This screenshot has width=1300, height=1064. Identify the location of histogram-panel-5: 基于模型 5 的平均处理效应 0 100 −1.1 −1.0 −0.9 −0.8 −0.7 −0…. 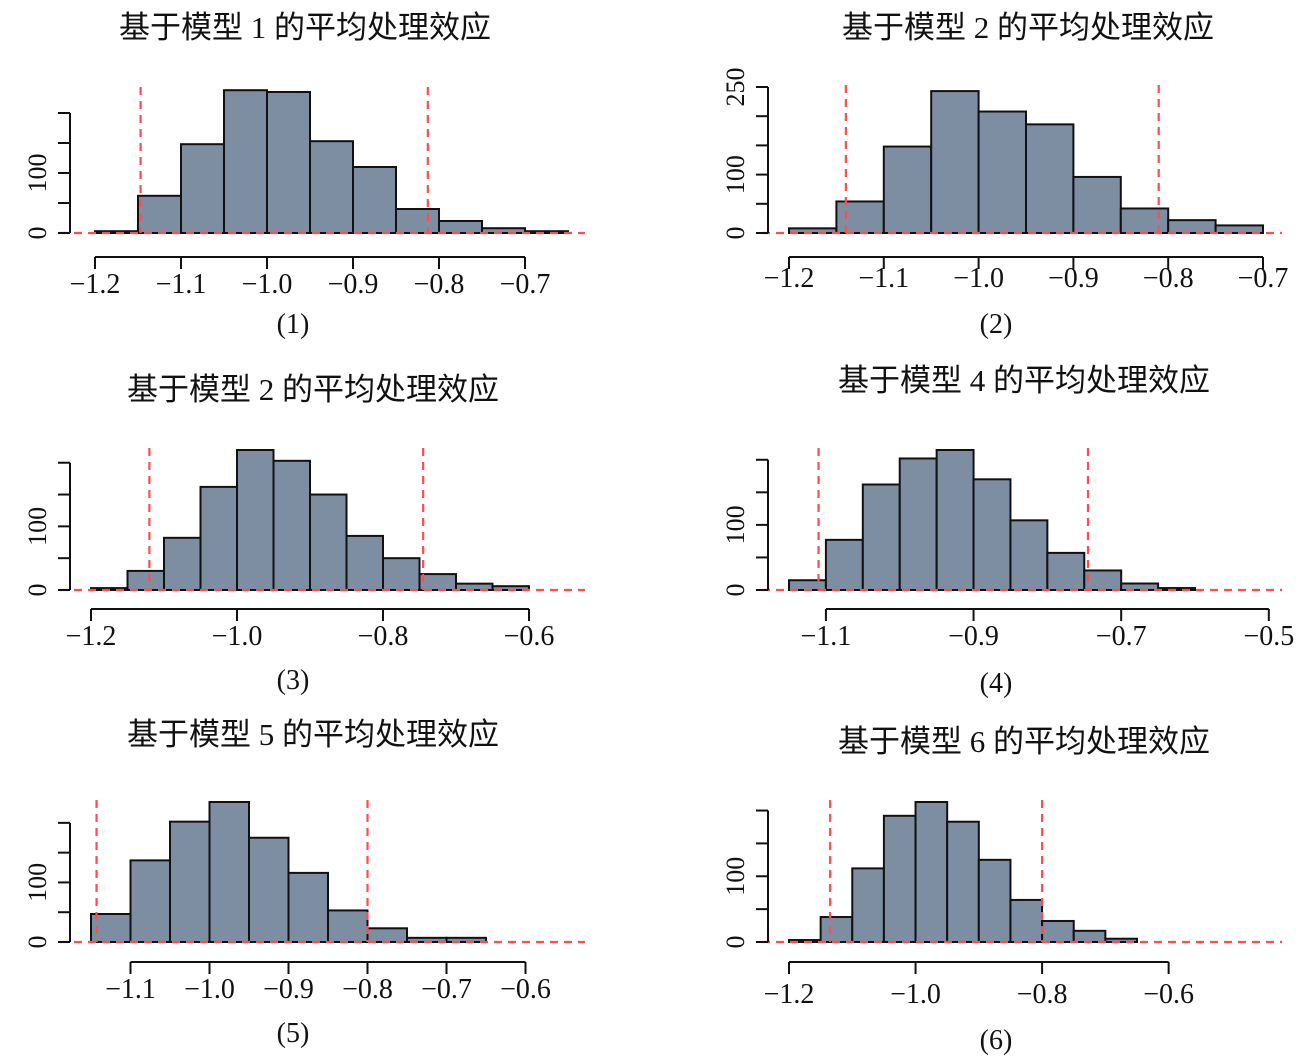
(304, 883).